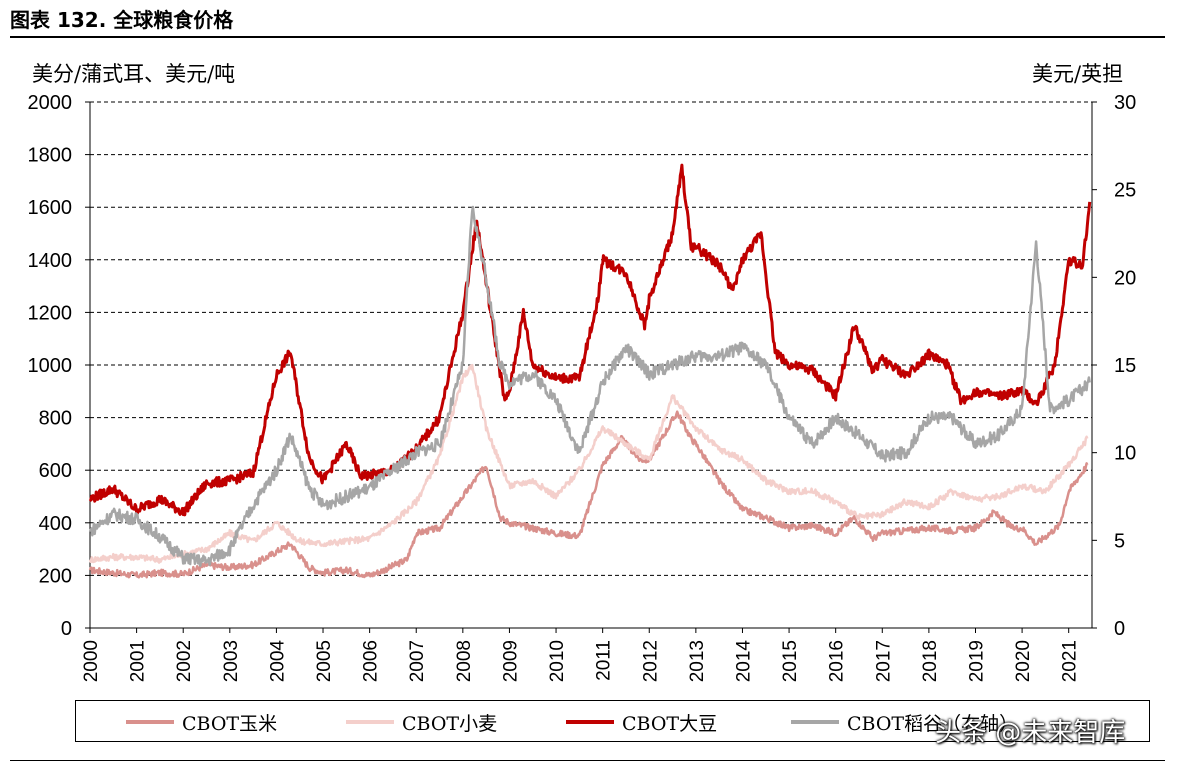  Describe the element at coordinates (50, 208) in the screenshot. I see `y-left-tick-label: 1600` at that location.